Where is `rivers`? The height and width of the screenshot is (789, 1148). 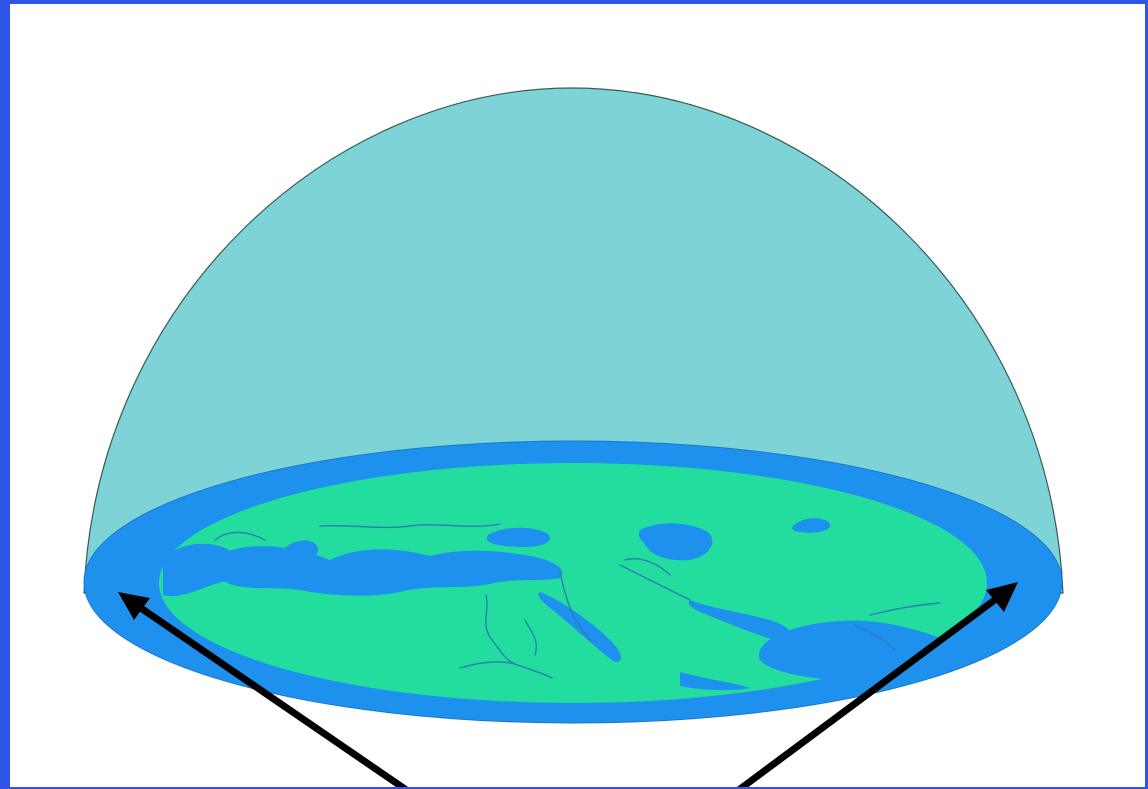 rivers is located at coordinates (577, 601).